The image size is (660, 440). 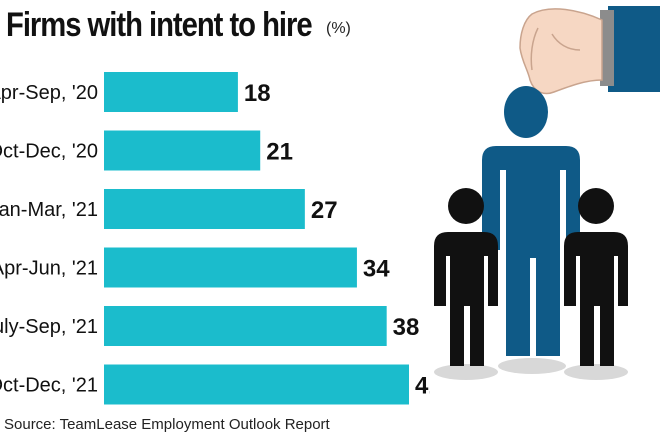 What do you see at coordinates (159, 25) in the screenshot?
I see `chart-title: Firms with intent to hire` at bounding box center [159, 25].